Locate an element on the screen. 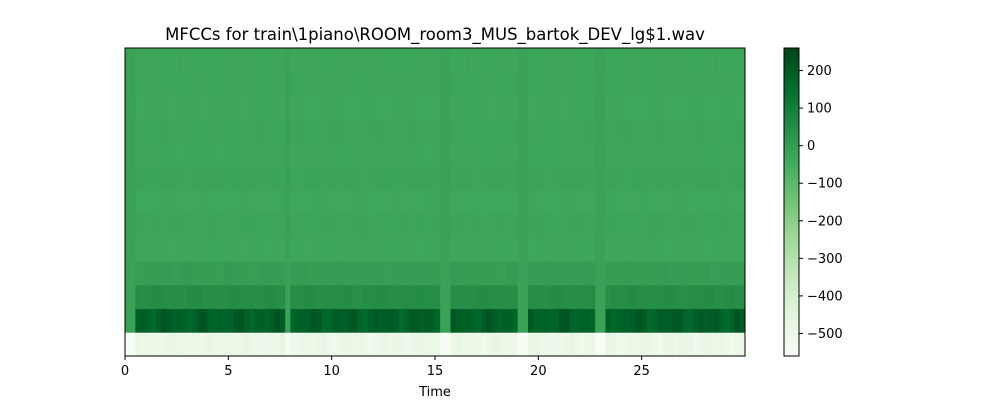 Image resolution: width=1000 pixels, height=400 pixels. colorbar-tick-label: −400 is located at coordinates (825, 296).